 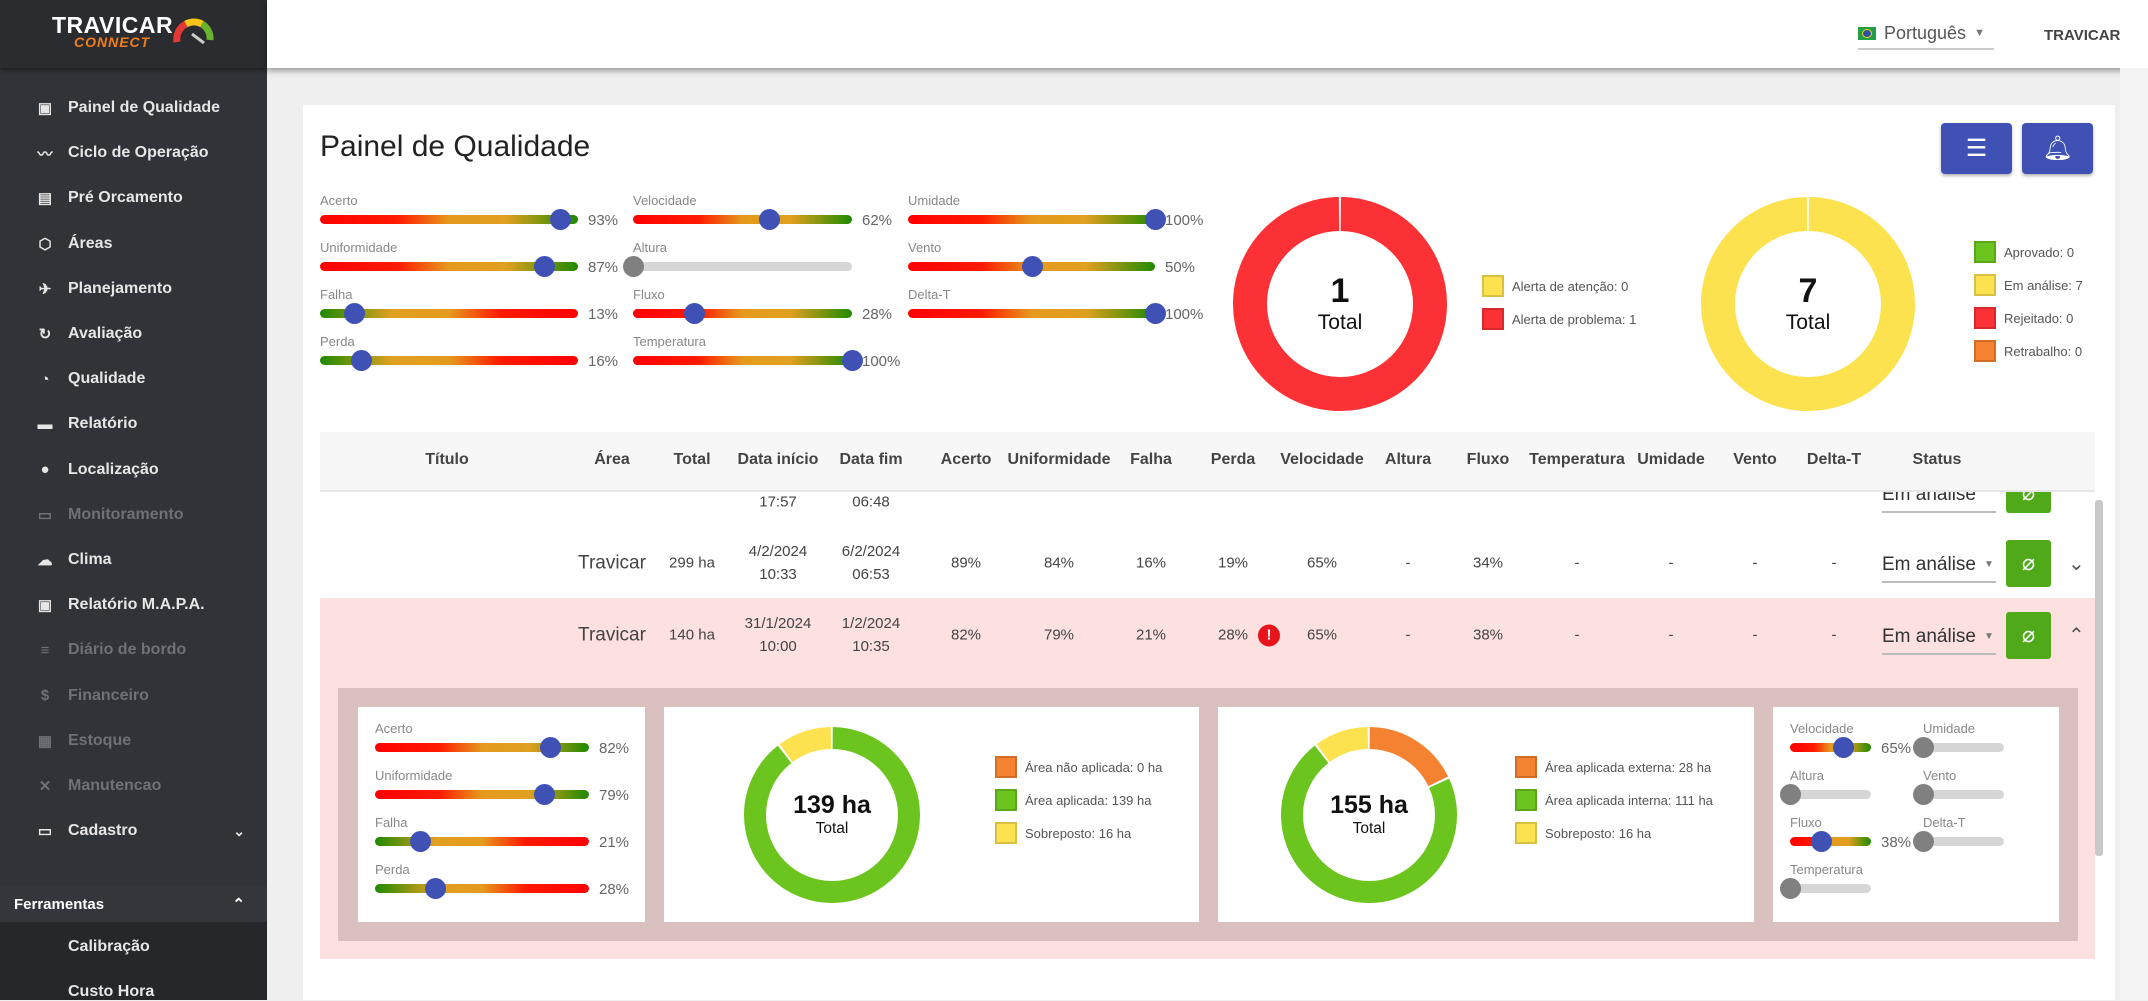 I want to click on sidebar-item-relatorio: ▬ Relatório, so click(x=133, y=424).